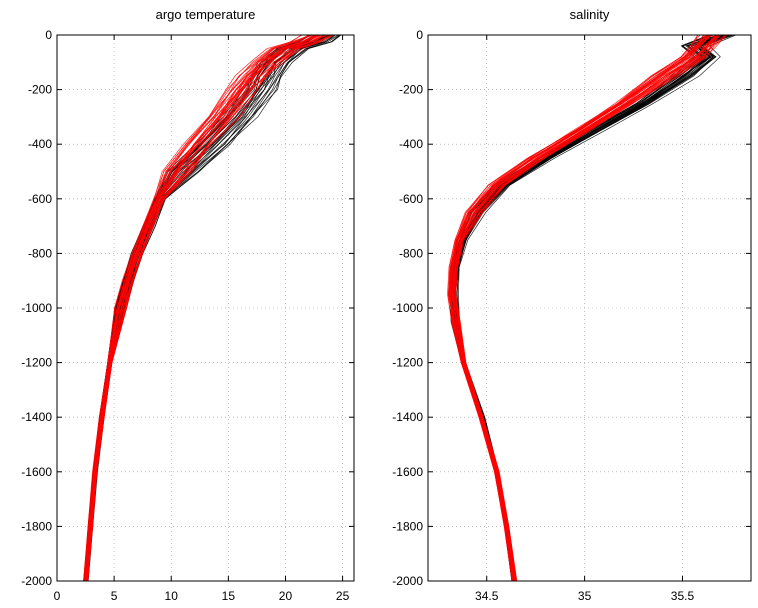  I want to click on salinity-xtick-label-2: 35.5, so click(683, 596).